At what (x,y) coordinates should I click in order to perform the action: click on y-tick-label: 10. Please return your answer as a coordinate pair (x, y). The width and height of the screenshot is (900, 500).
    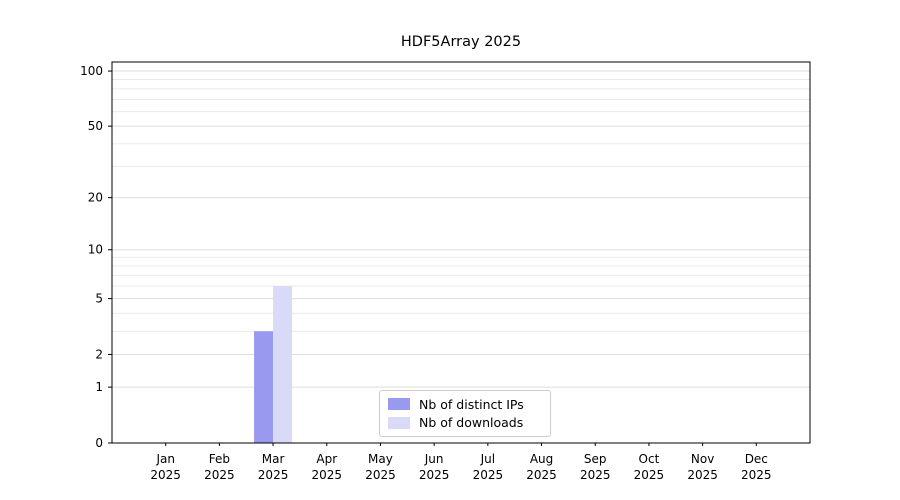
    Looking at the image, I should click on (95, 250).